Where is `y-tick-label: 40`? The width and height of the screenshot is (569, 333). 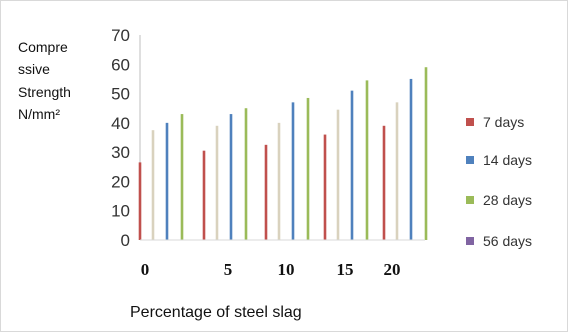 y-tick-label: 40 is located at coordinates (120, 123).